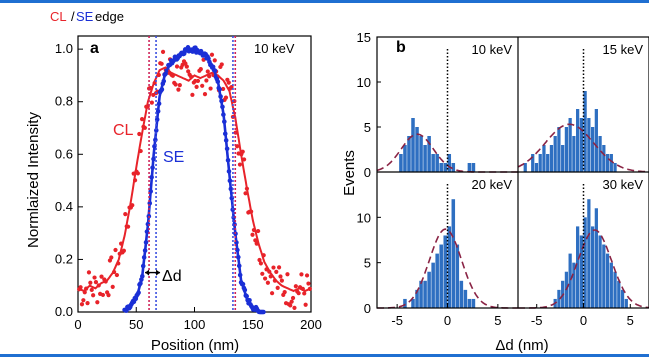 The image size is (649, 357). Describe the element at coordinates (123, 130) in the screenshot. I see `cl-curve-label: CL` at that location.